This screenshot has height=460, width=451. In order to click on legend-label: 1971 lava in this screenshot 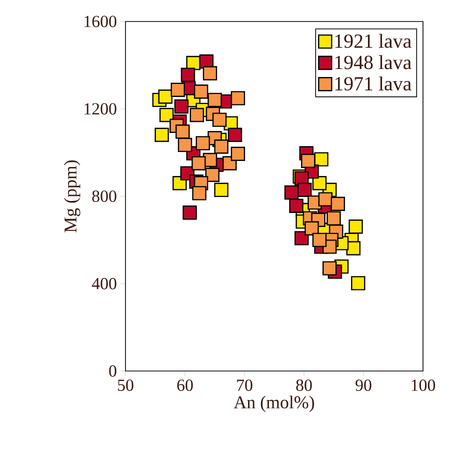, I will do `click(373, 83)`.